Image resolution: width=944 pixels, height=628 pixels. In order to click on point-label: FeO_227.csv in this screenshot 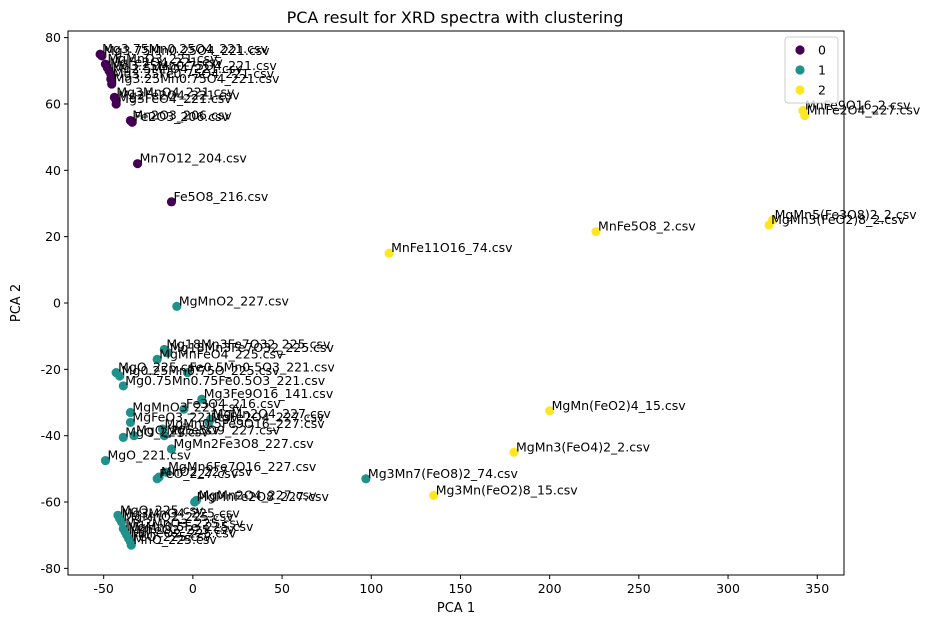, I will do `click(199, 473)`.